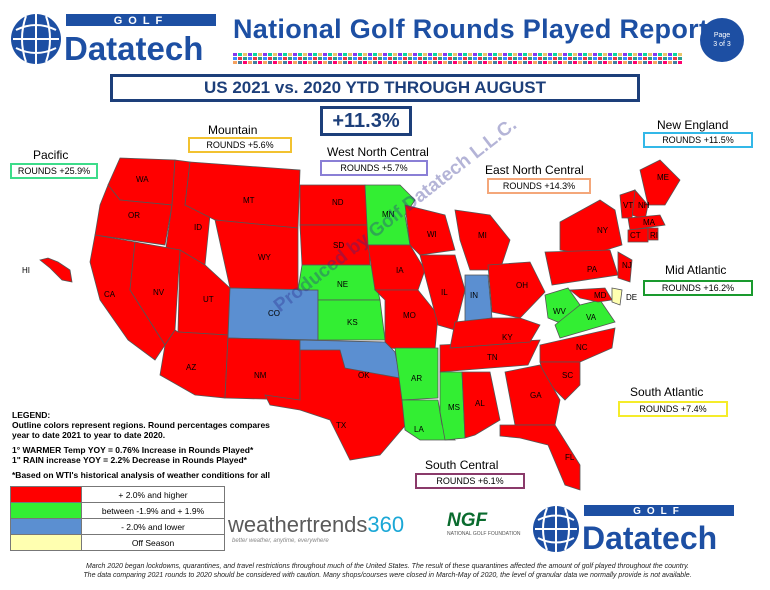 Image resolution: width=770 pixels, height=590 pixels. I want to click on state-label-OH: OH, so click(522, 285).